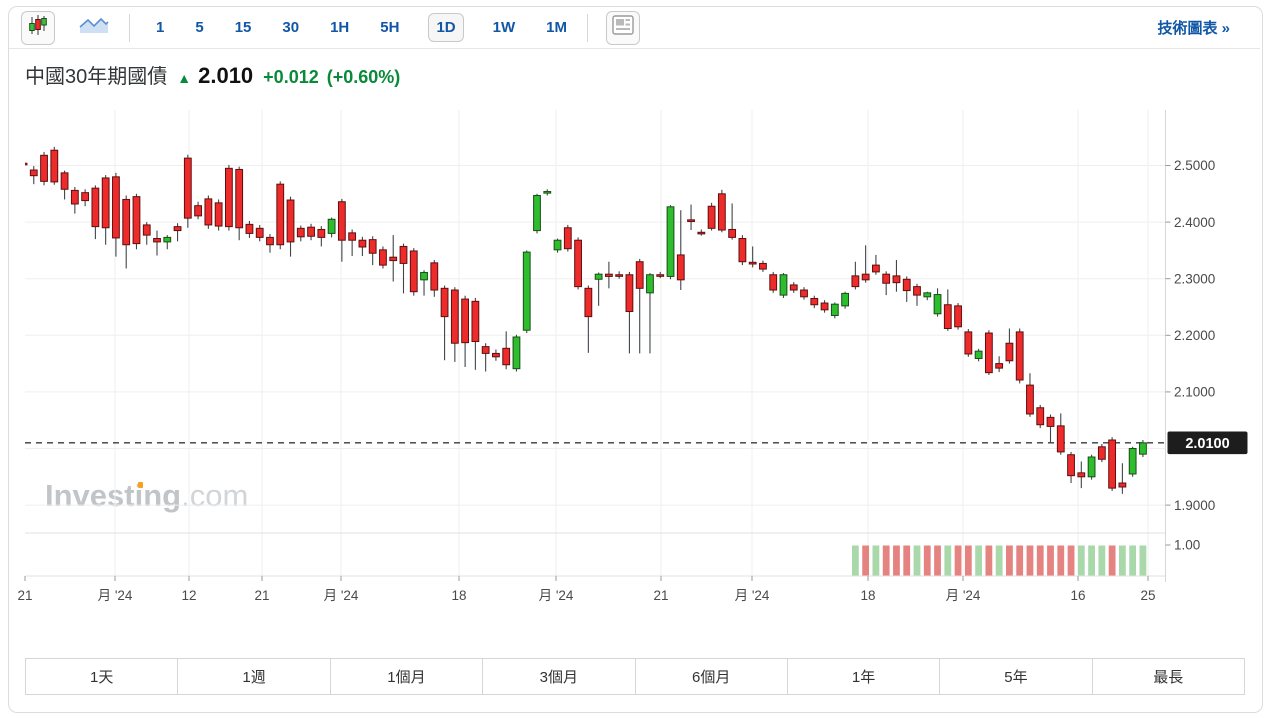 The height and width of the screenshot is (718, 1270). What do you see at coordinates (96, 77) in the screenshot?
I see `instrument-title: 中國30年期國債` at bounding box center [96, 77].